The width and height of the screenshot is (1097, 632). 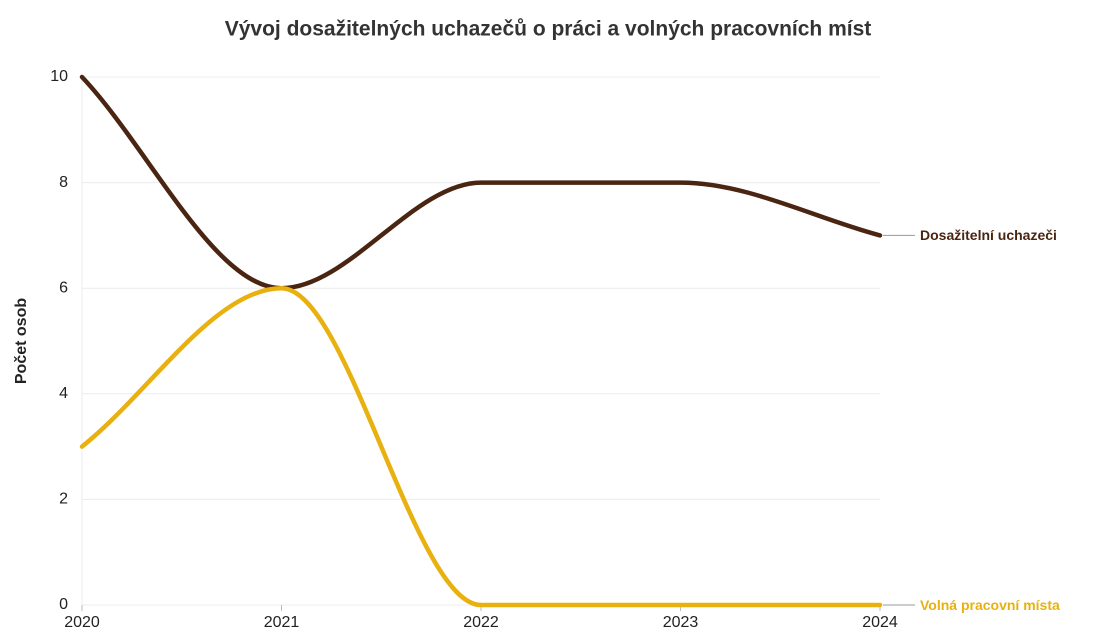 What do you see at coordinates (63, 287) in the screenshot?
I see `y-tick-label: 6` at bounding box center [63, 287].